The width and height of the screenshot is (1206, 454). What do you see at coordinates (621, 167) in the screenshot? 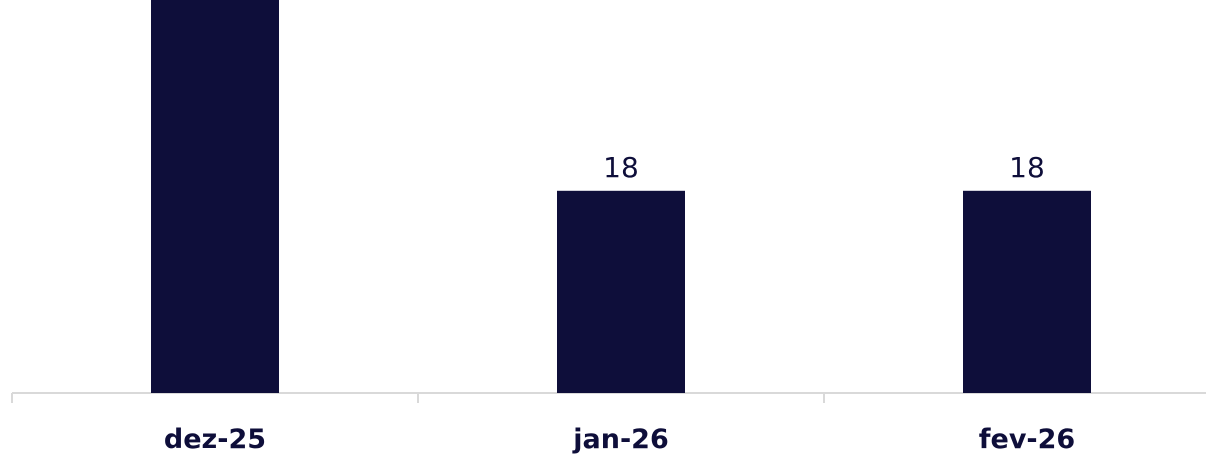
I see `data-label-jan-26: 18` at bounding box center [621, 167].